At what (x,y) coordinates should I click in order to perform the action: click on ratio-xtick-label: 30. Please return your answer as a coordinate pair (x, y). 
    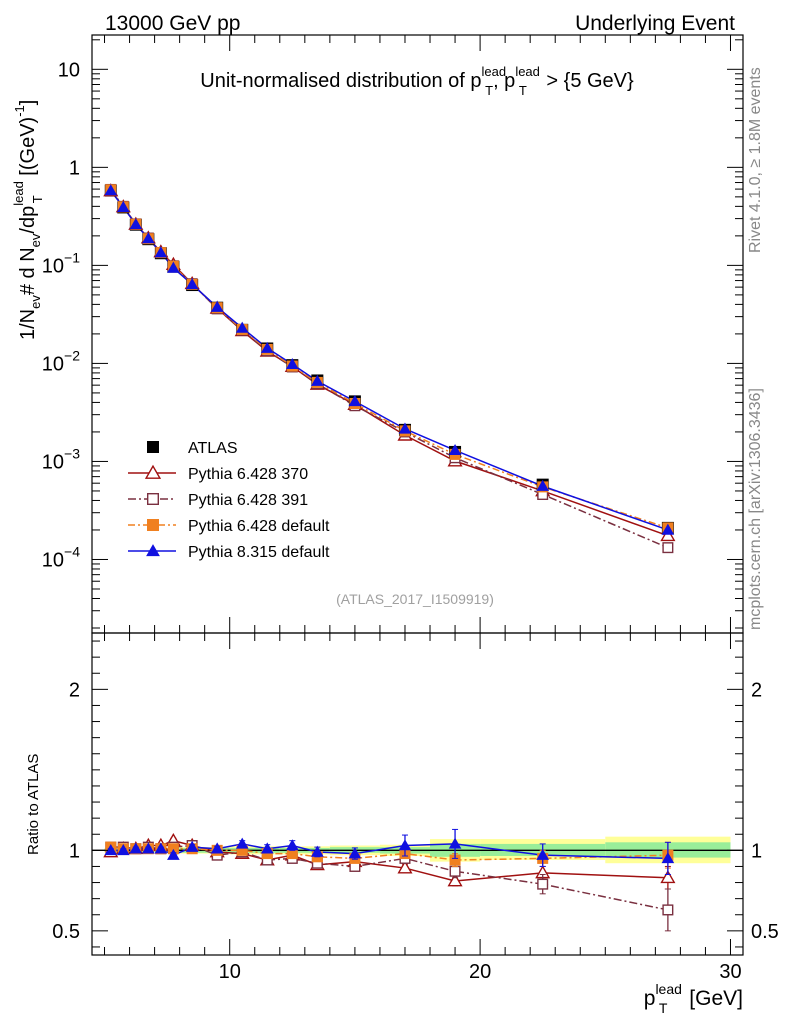
    Looking at the image, I should click on (730, 972).